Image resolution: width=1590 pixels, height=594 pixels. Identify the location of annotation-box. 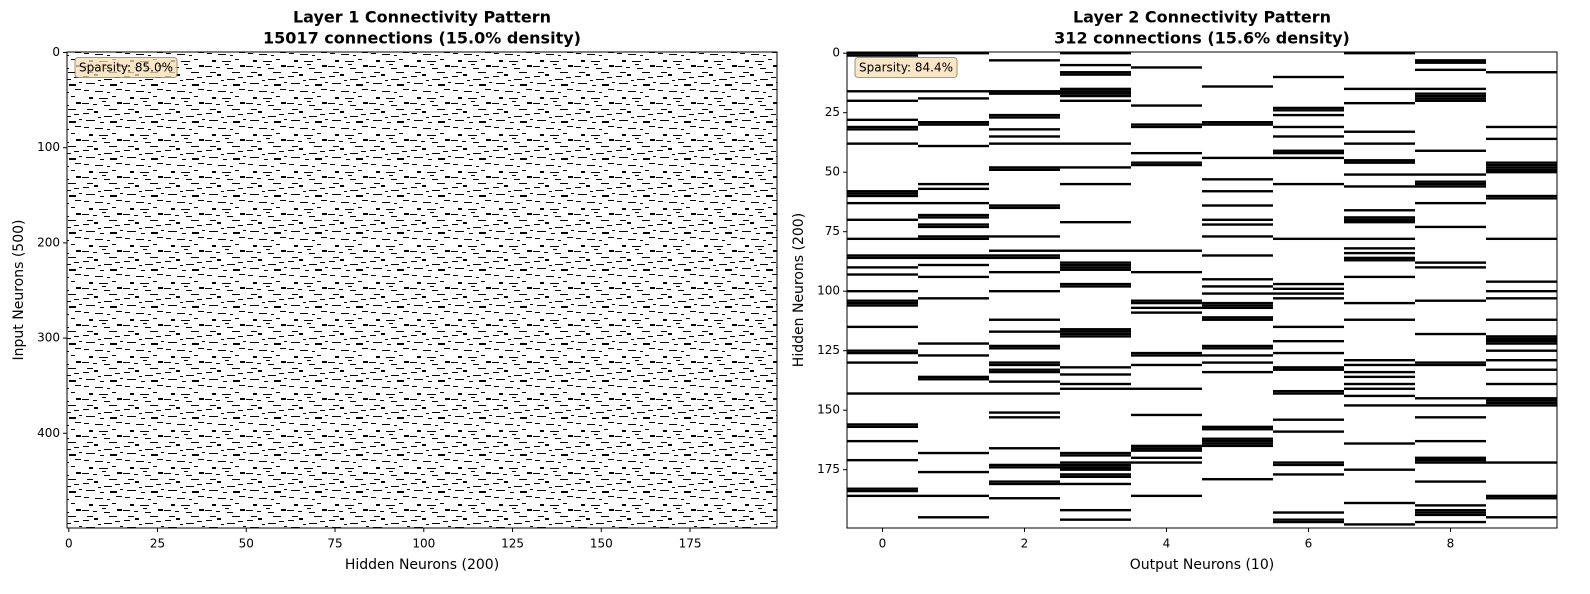
(906, 67).